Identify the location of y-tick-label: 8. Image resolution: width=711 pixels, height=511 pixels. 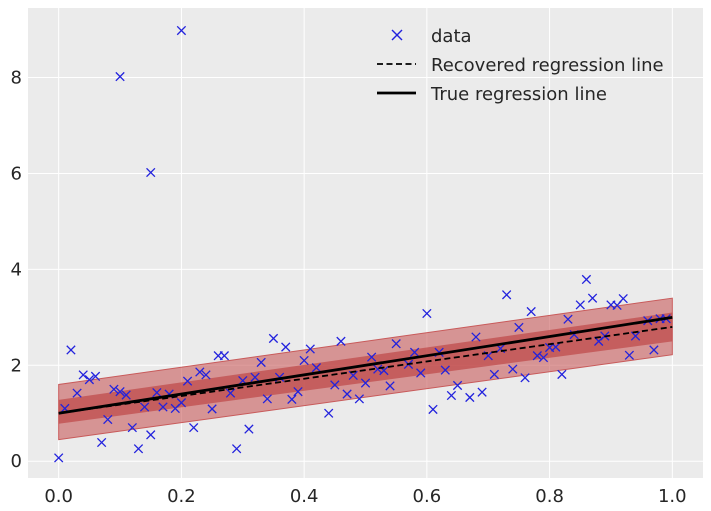
(16, 78).